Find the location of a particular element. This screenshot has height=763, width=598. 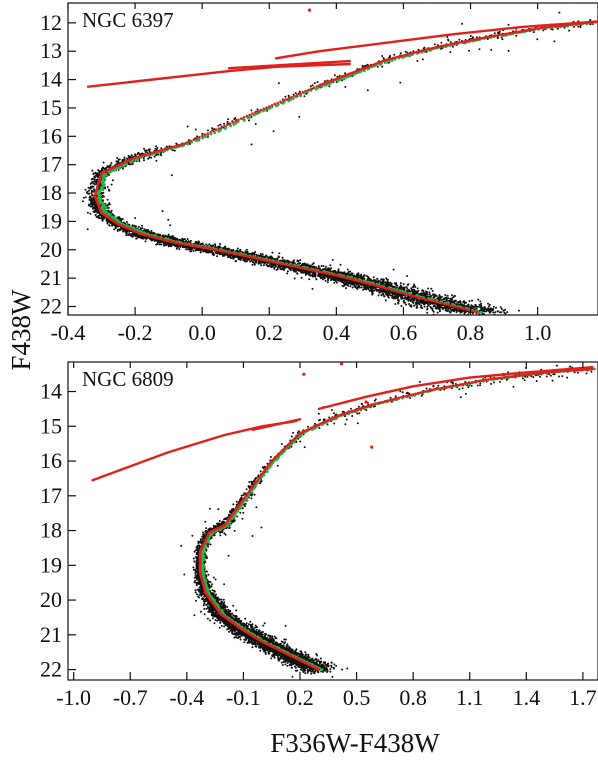

shared-y-axis-title: F438W is located at coordinates (21, 330).